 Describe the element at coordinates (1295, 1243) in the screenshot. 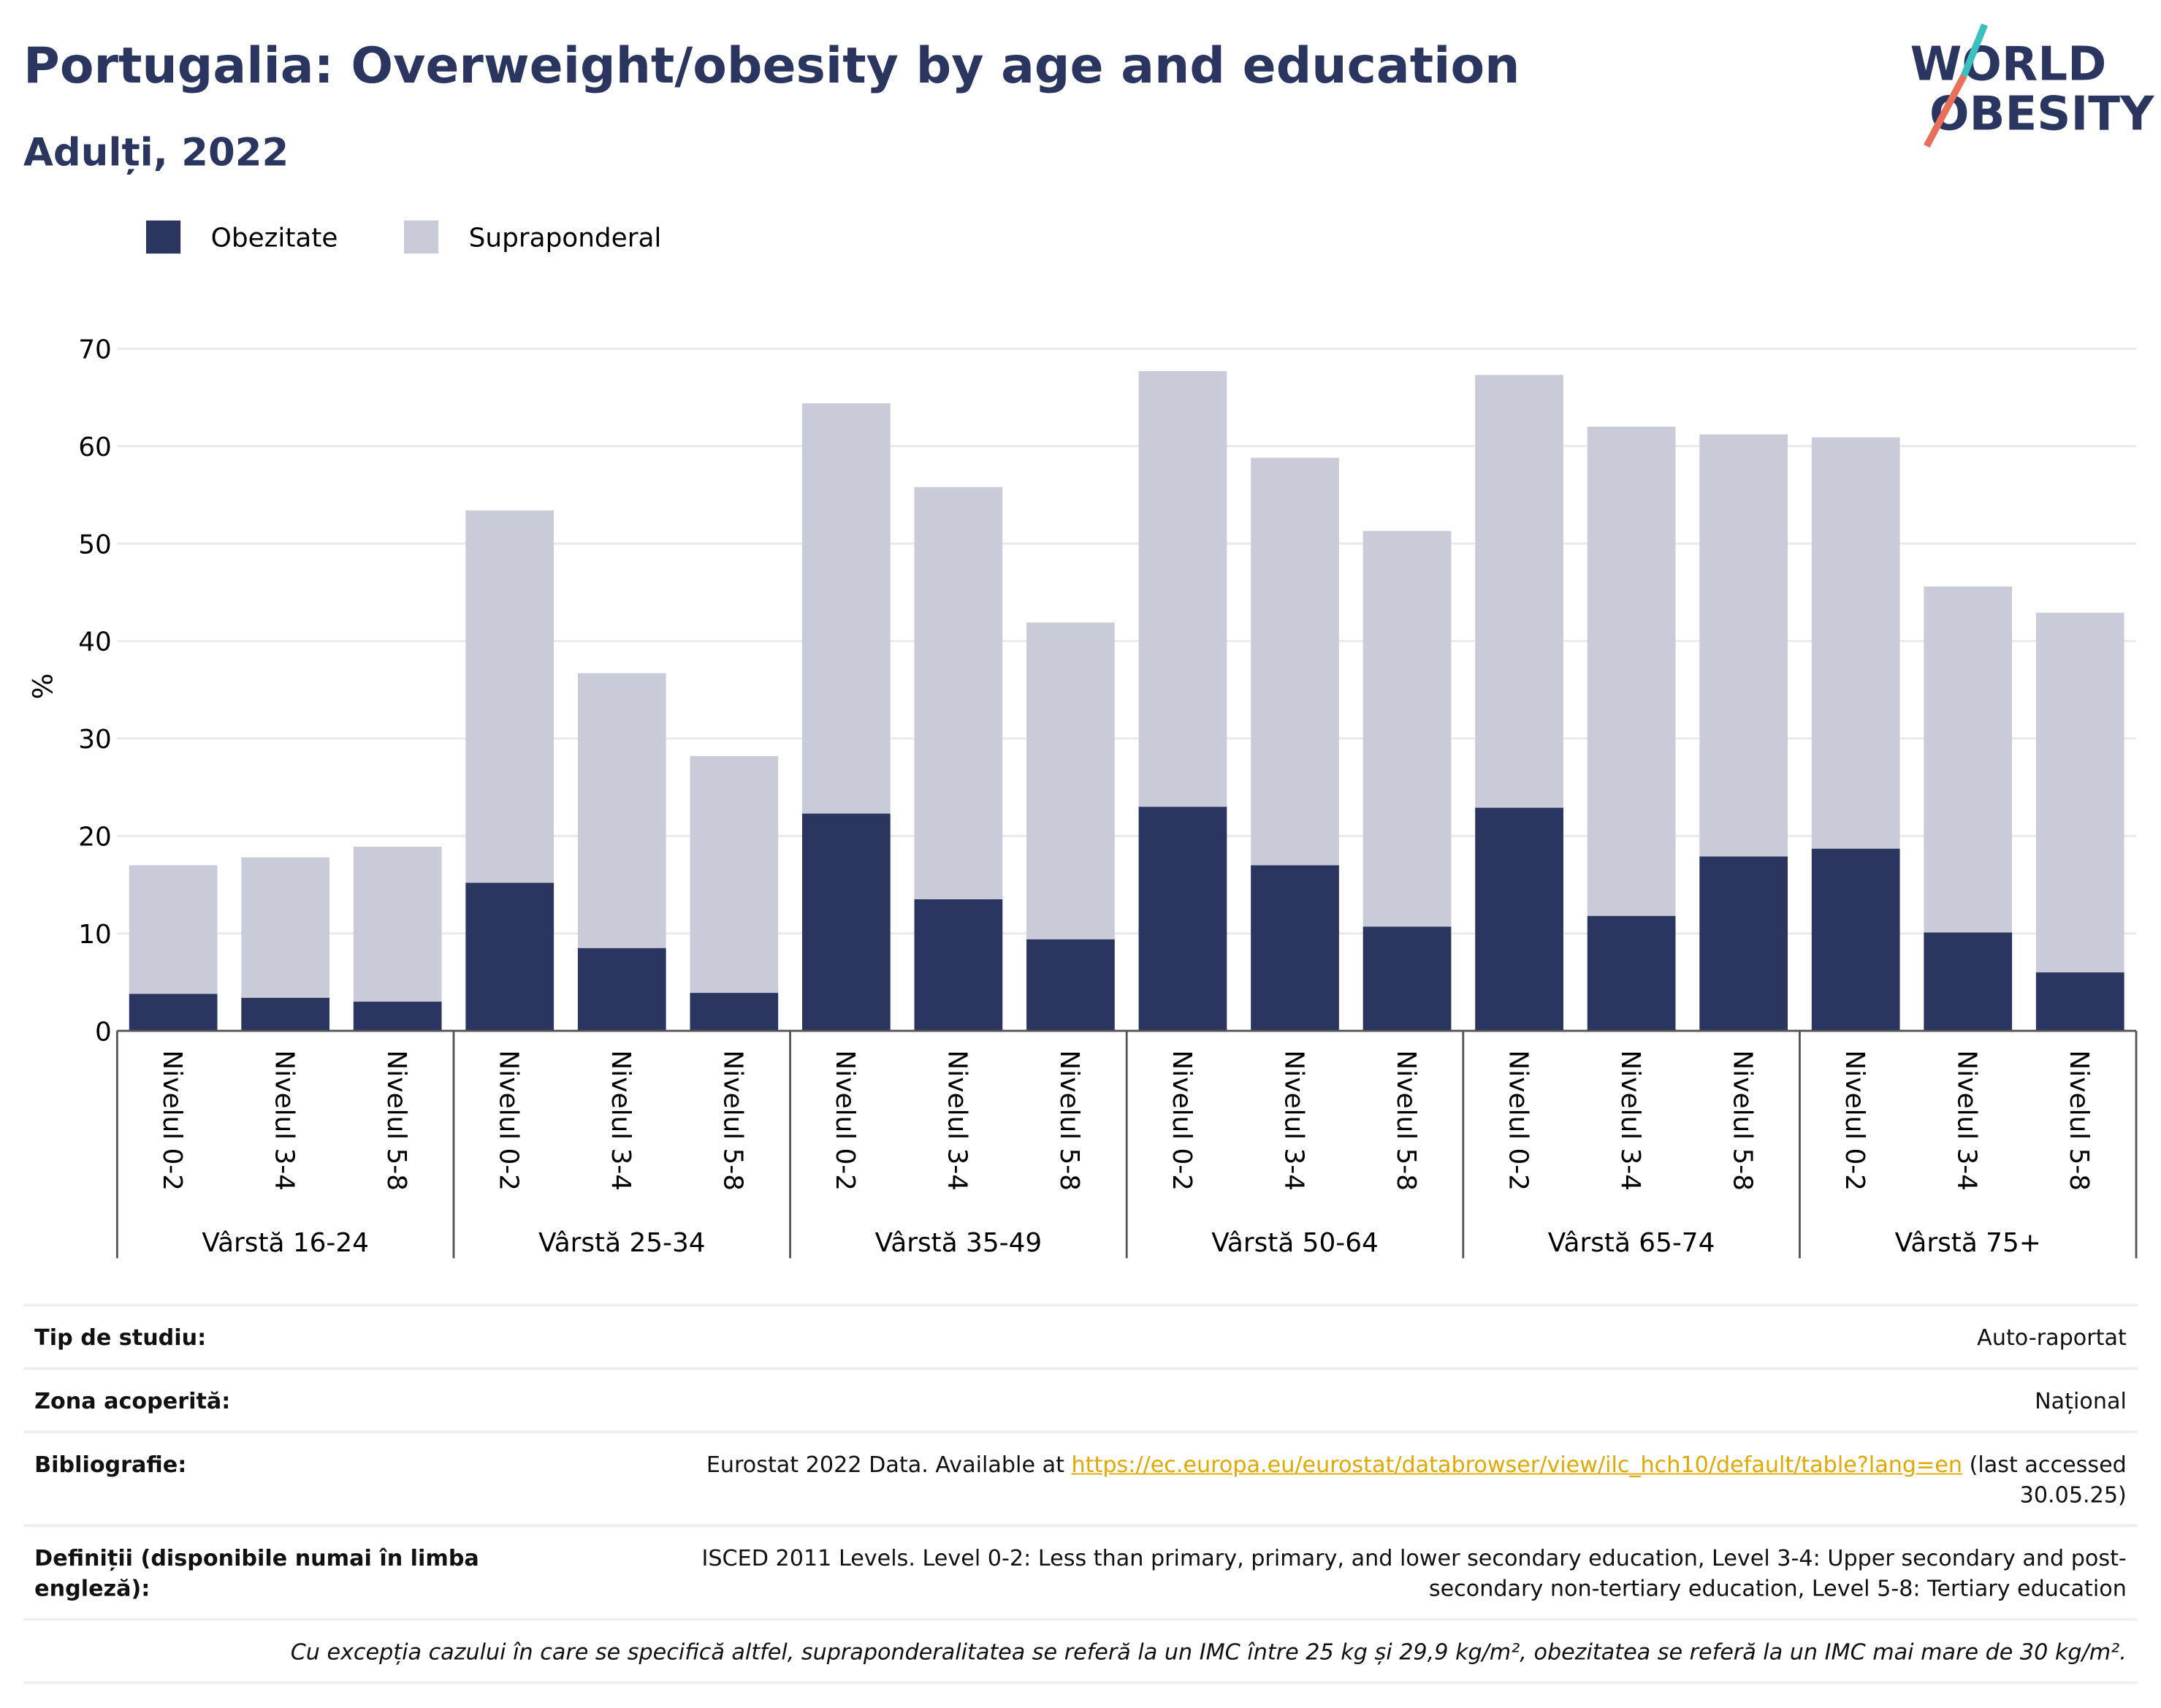

I see `group-label: Vârstă 50-64` at that location.